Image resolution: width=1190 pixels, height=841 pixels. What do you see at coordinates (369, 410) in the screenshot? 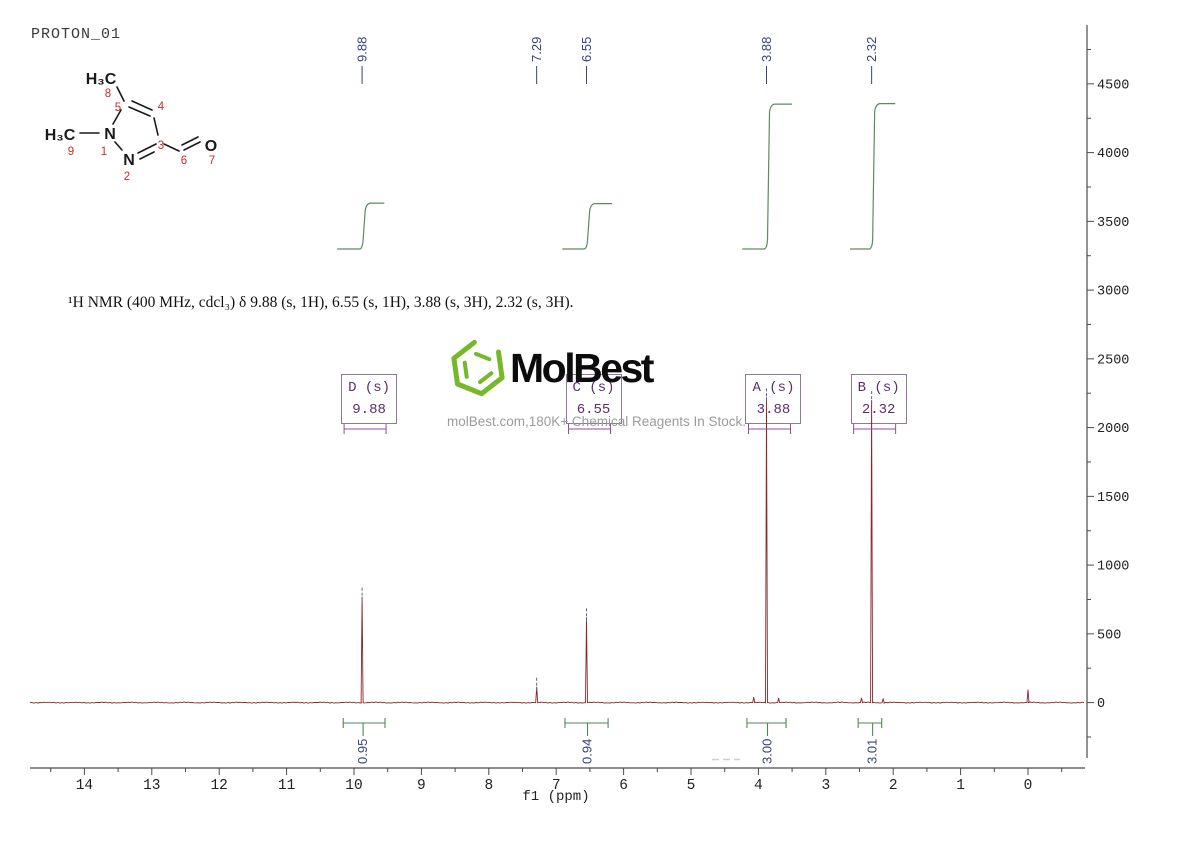
I see `multiplet-shift-value: 9.88` at bounding box center [369, 410].